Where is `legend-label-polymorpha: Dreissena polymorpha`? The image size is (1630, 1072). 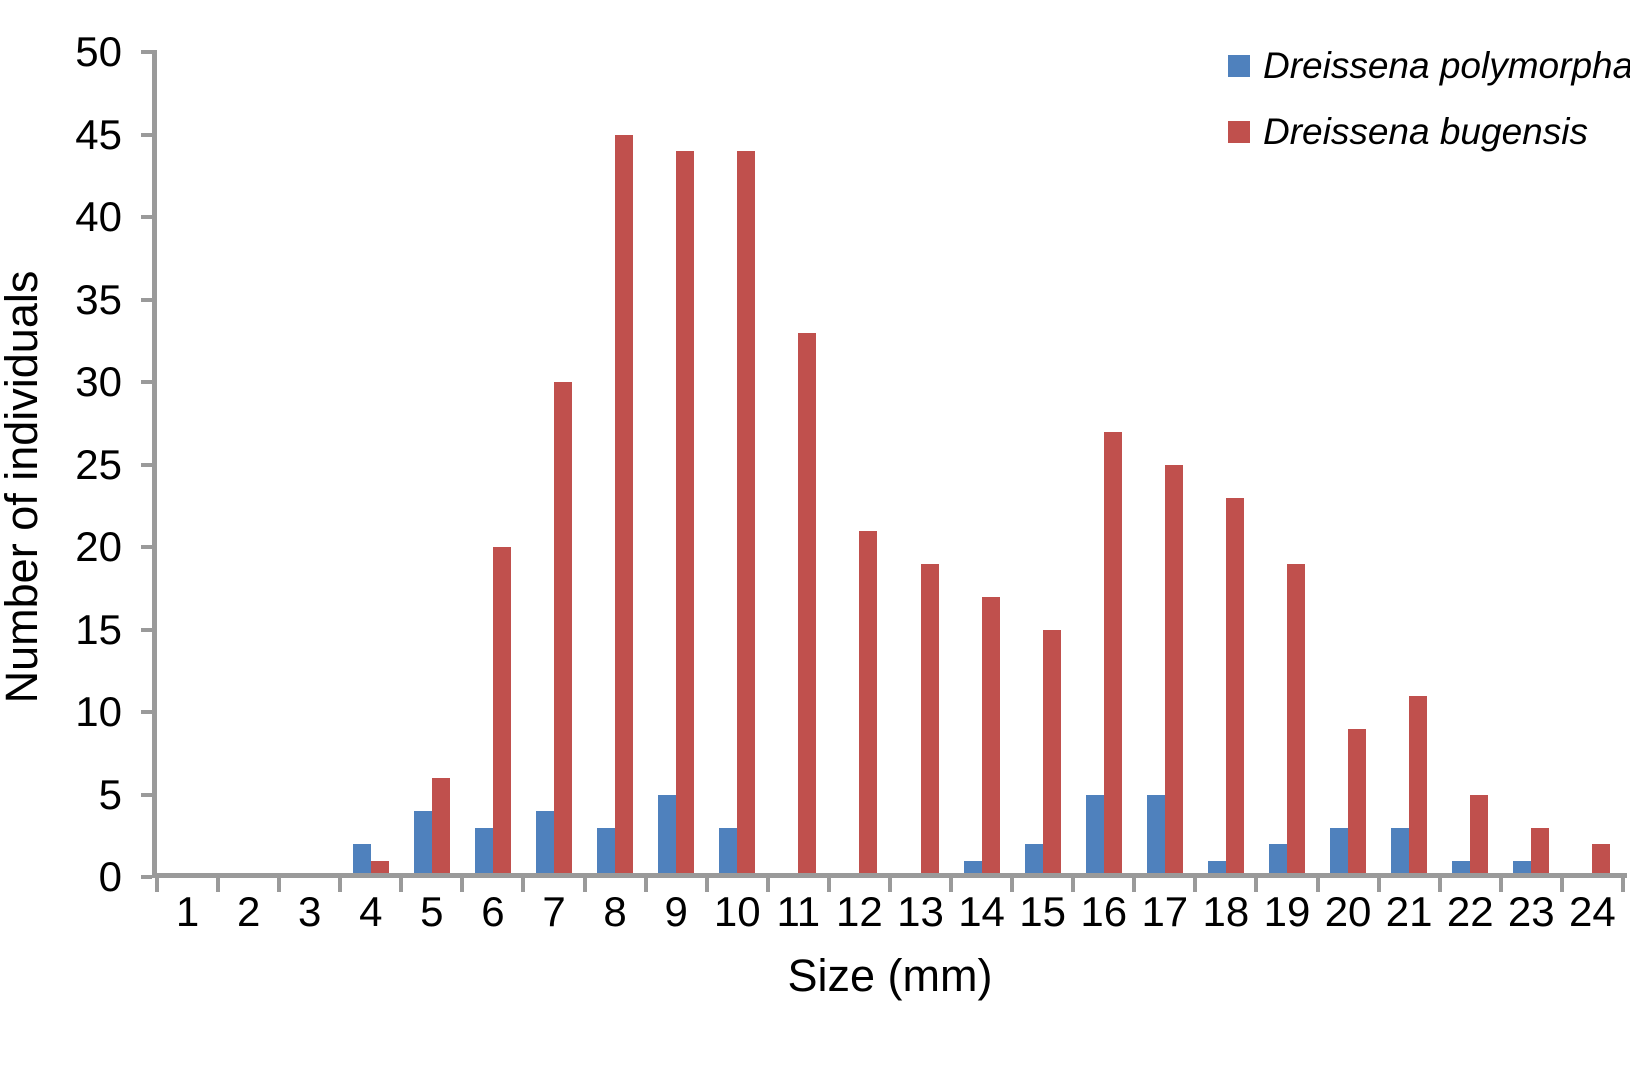 legend-label-polymorpha: Dreissena polymorpha is located at coordinates (1446, 65).